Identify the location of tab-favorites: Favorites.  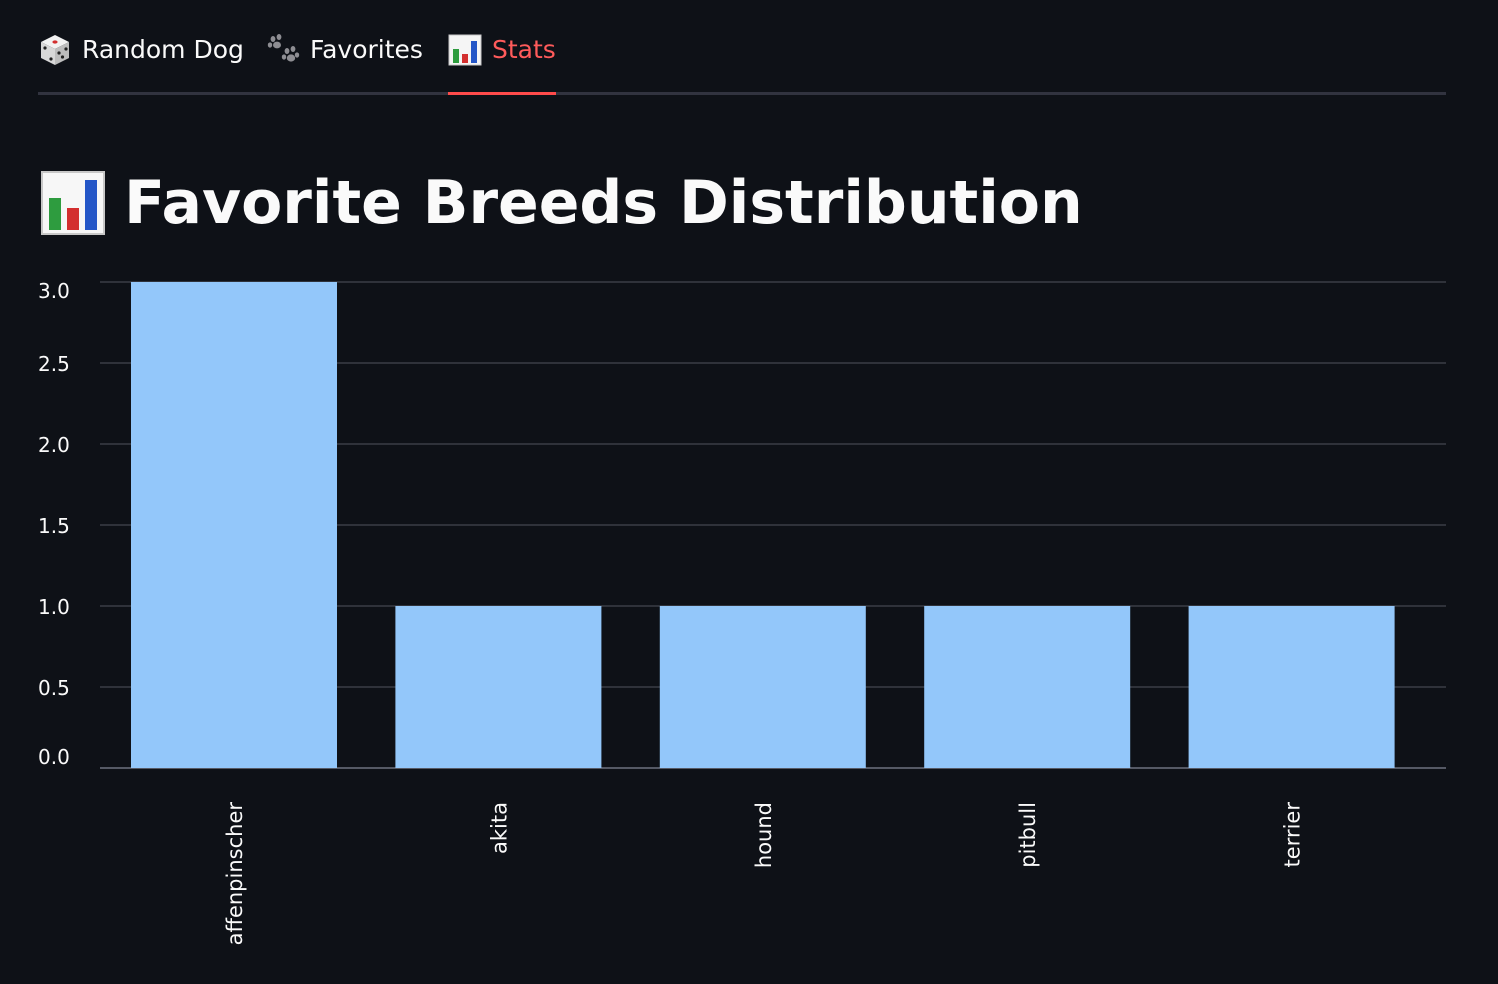
(344, 62).